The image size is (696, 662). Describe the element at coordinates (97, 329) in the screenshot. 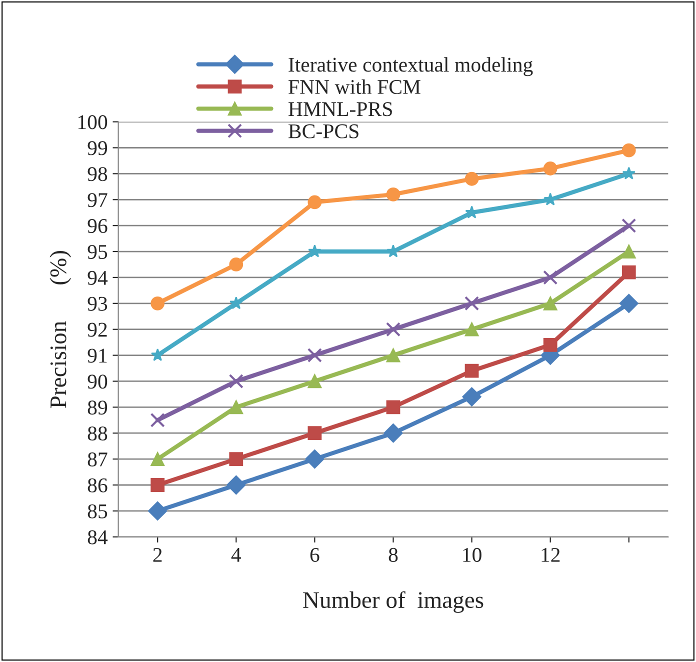

I see `y-tick-label: 92` at that location.